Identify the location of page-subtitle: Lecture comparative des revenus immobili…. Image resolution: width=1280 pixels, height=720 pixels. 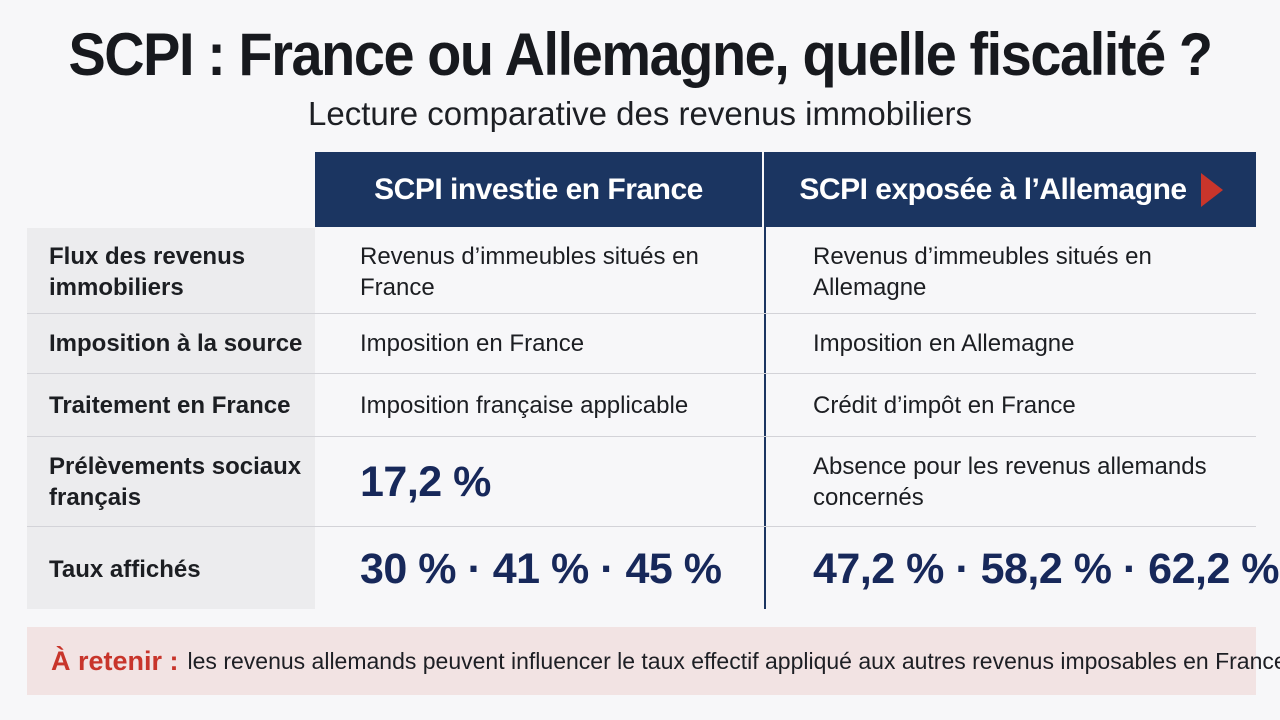
(640, 113).